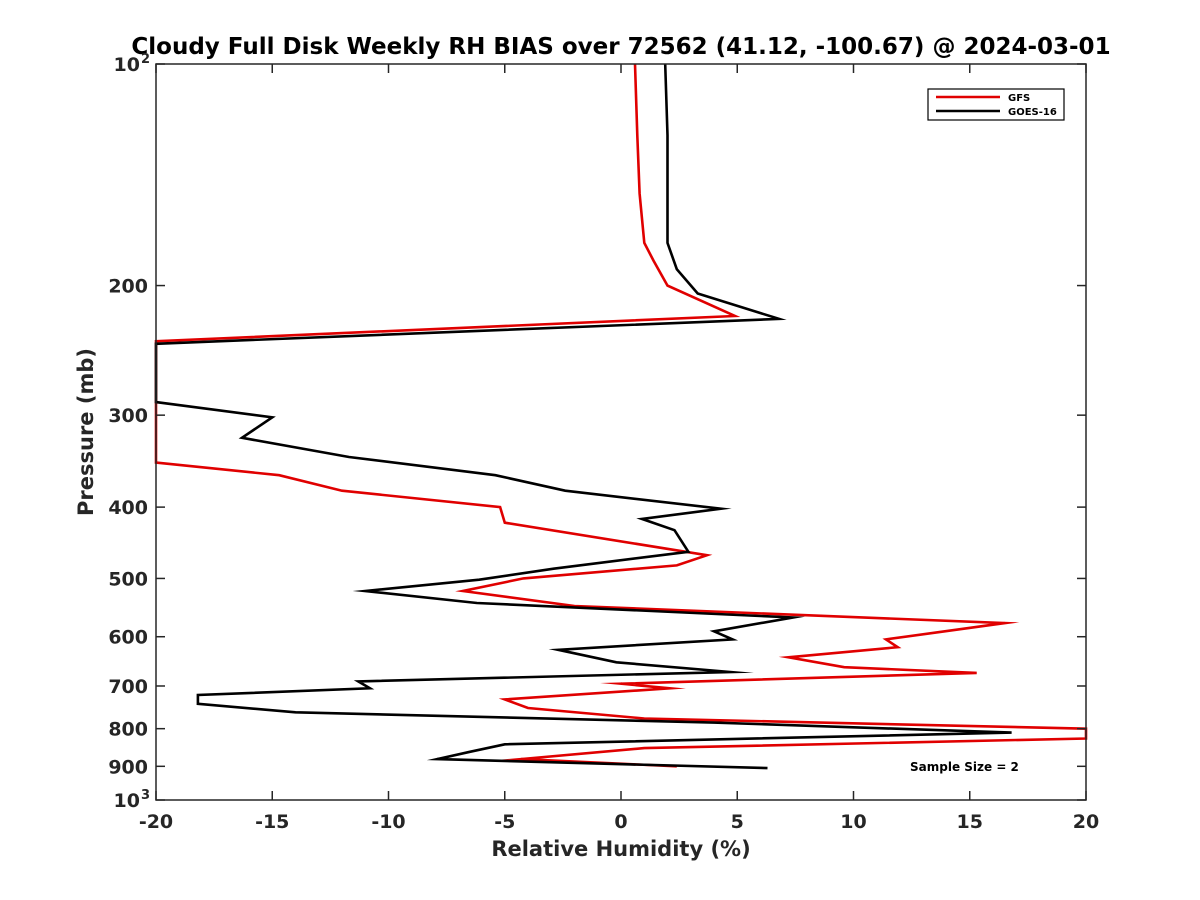 The image size is (1200, 900). What do you see at coordinates (128, 579) in the screenshot?
I see `y-tick-label: 500` at bounding box center [128, 579].